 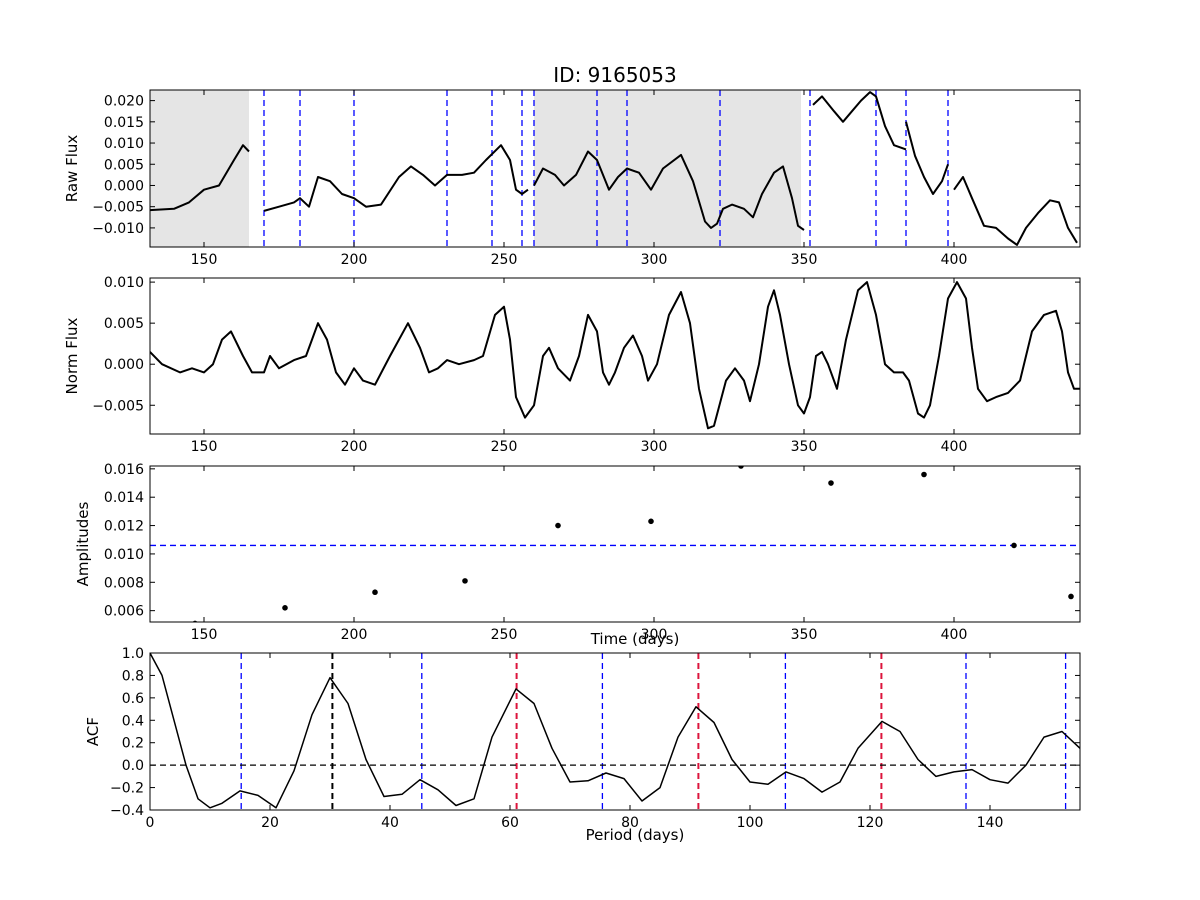 What do you see at coordinates (124, 102) in the screenshot?
I see `y-tick-label: 0.020` at bounding box center [124, 102].